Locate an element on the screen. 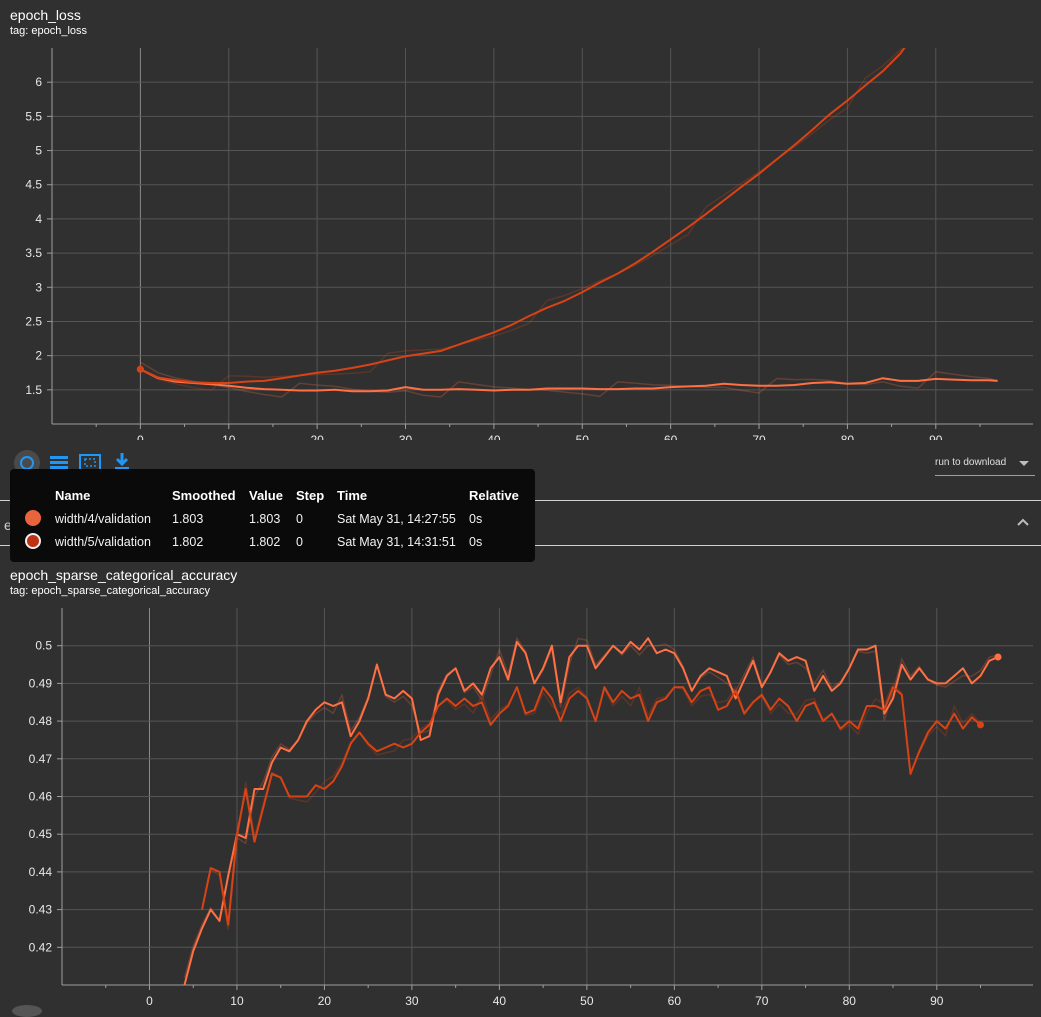 The width and height of the screenshot is (1041, 1017). y-tick-label: 2.5 is located at coordinates (33, 321).